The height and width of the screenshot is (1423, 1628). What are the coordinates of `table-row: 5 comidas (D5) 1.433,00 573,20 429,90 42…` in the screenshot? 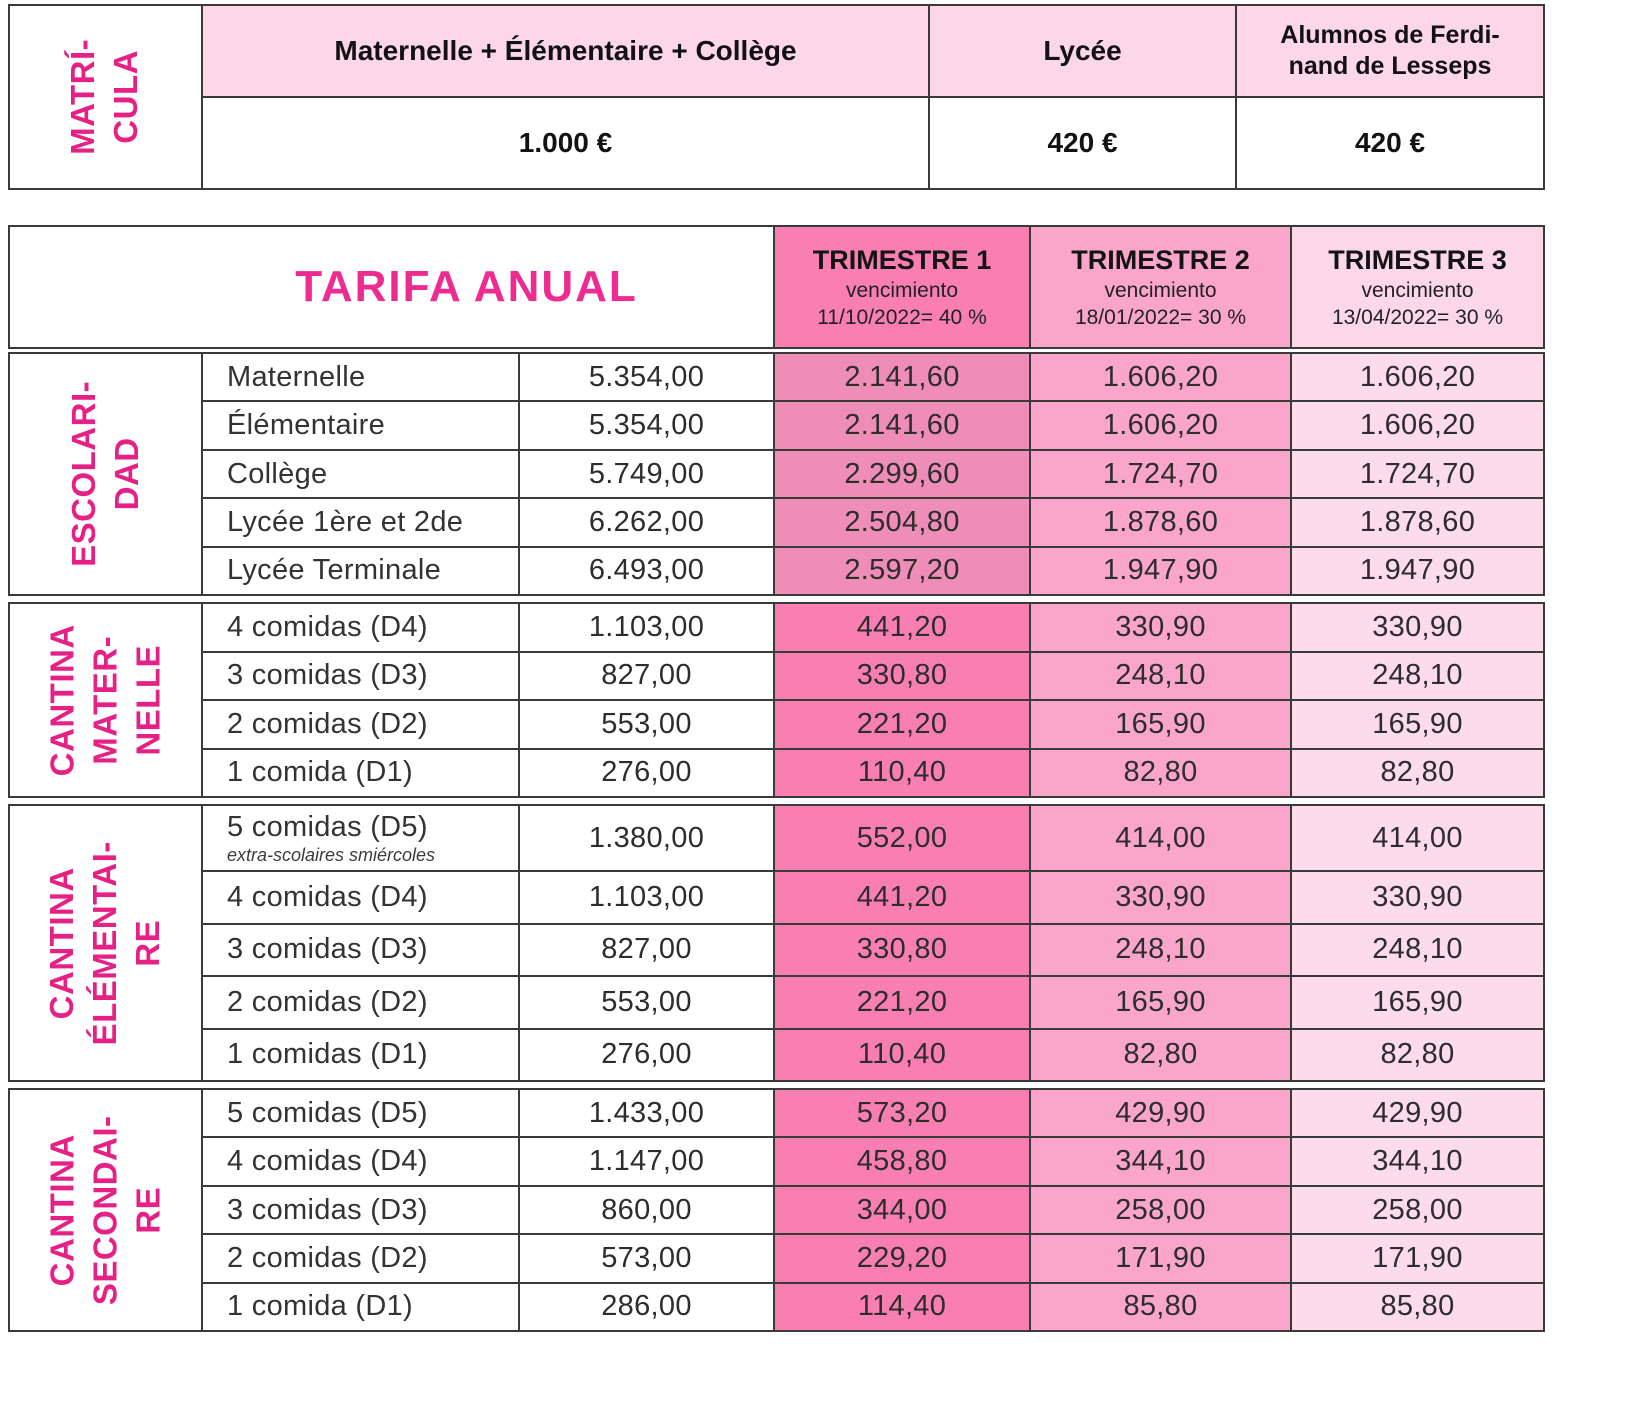 It's located at (873, 1113).